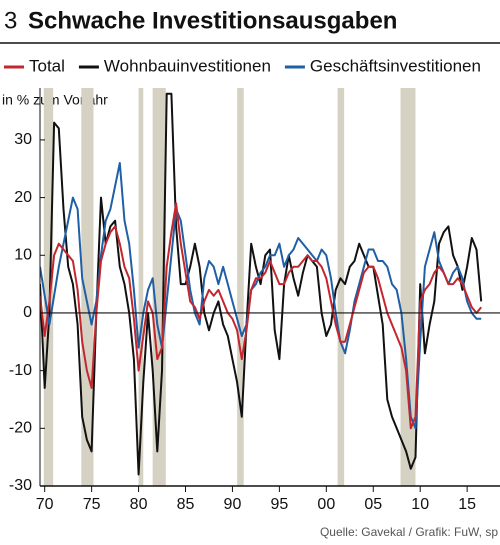 Image resolution: width=500 pixels, height=545 pixels. Describe the element at coordinates (395, 65) in the screenshot. I see `legend-label: Geschäftsinvestitionen` at that location.